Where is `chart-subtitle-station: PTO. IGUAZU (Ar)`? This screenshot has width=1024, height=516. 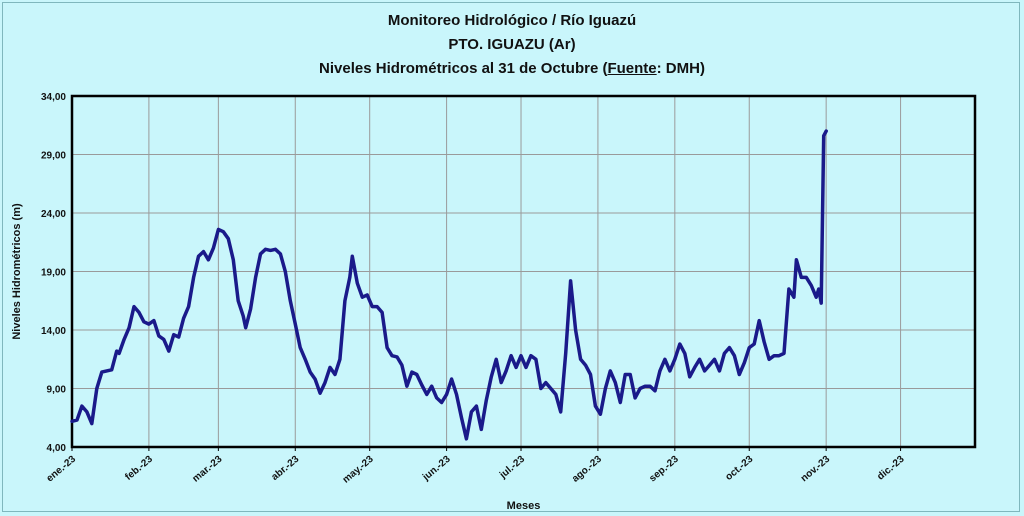
chart-subtitle-station: PTO. IGUAZU (Ar) is located at coordinates (512, 44).